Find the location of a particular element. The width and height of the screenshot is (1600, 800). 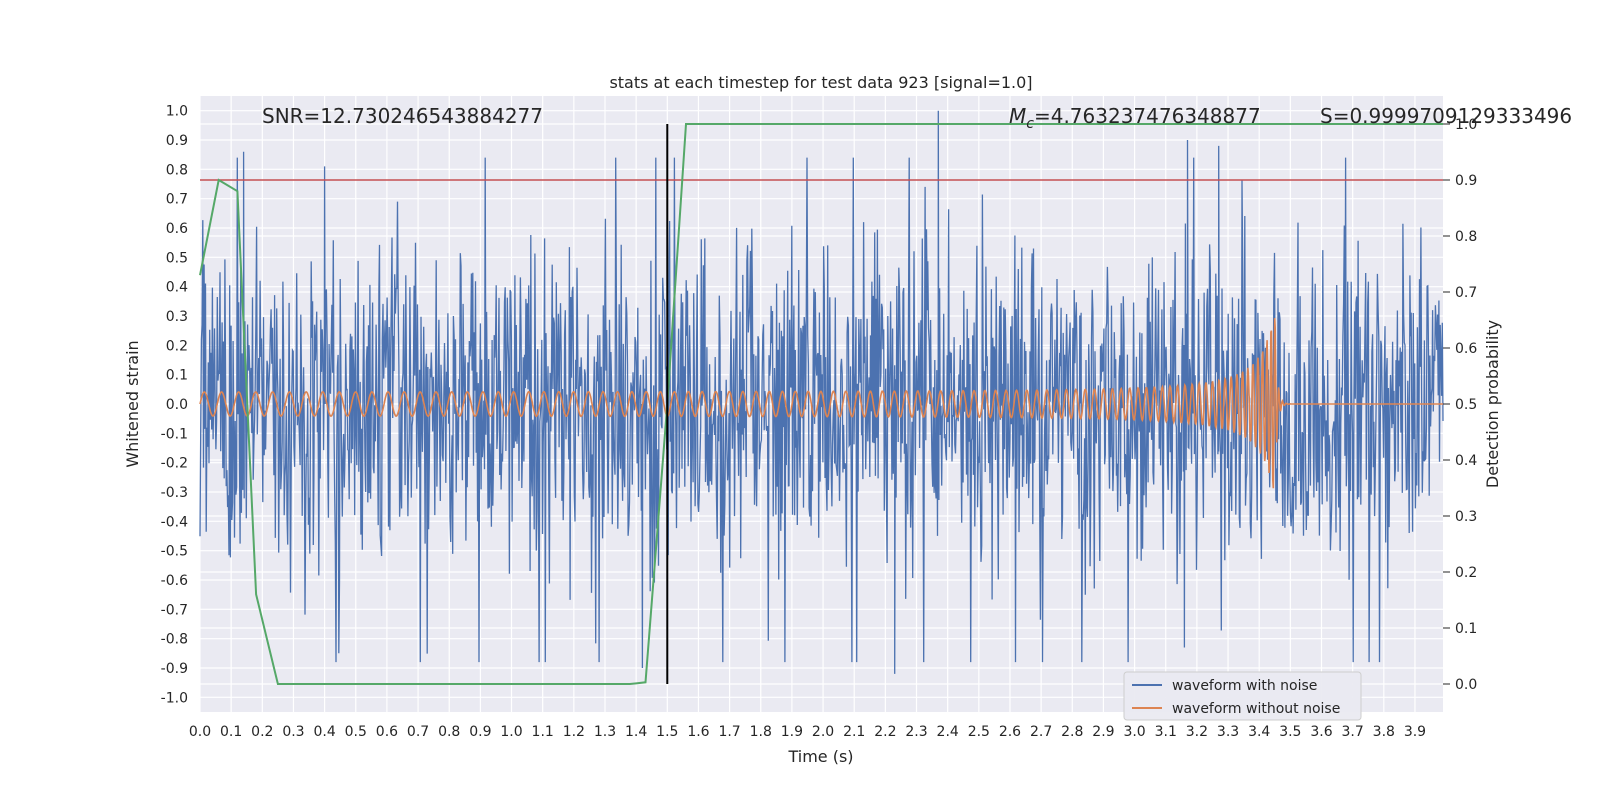

x-tick-label: 1.7 is located at coordinates (729, 732).